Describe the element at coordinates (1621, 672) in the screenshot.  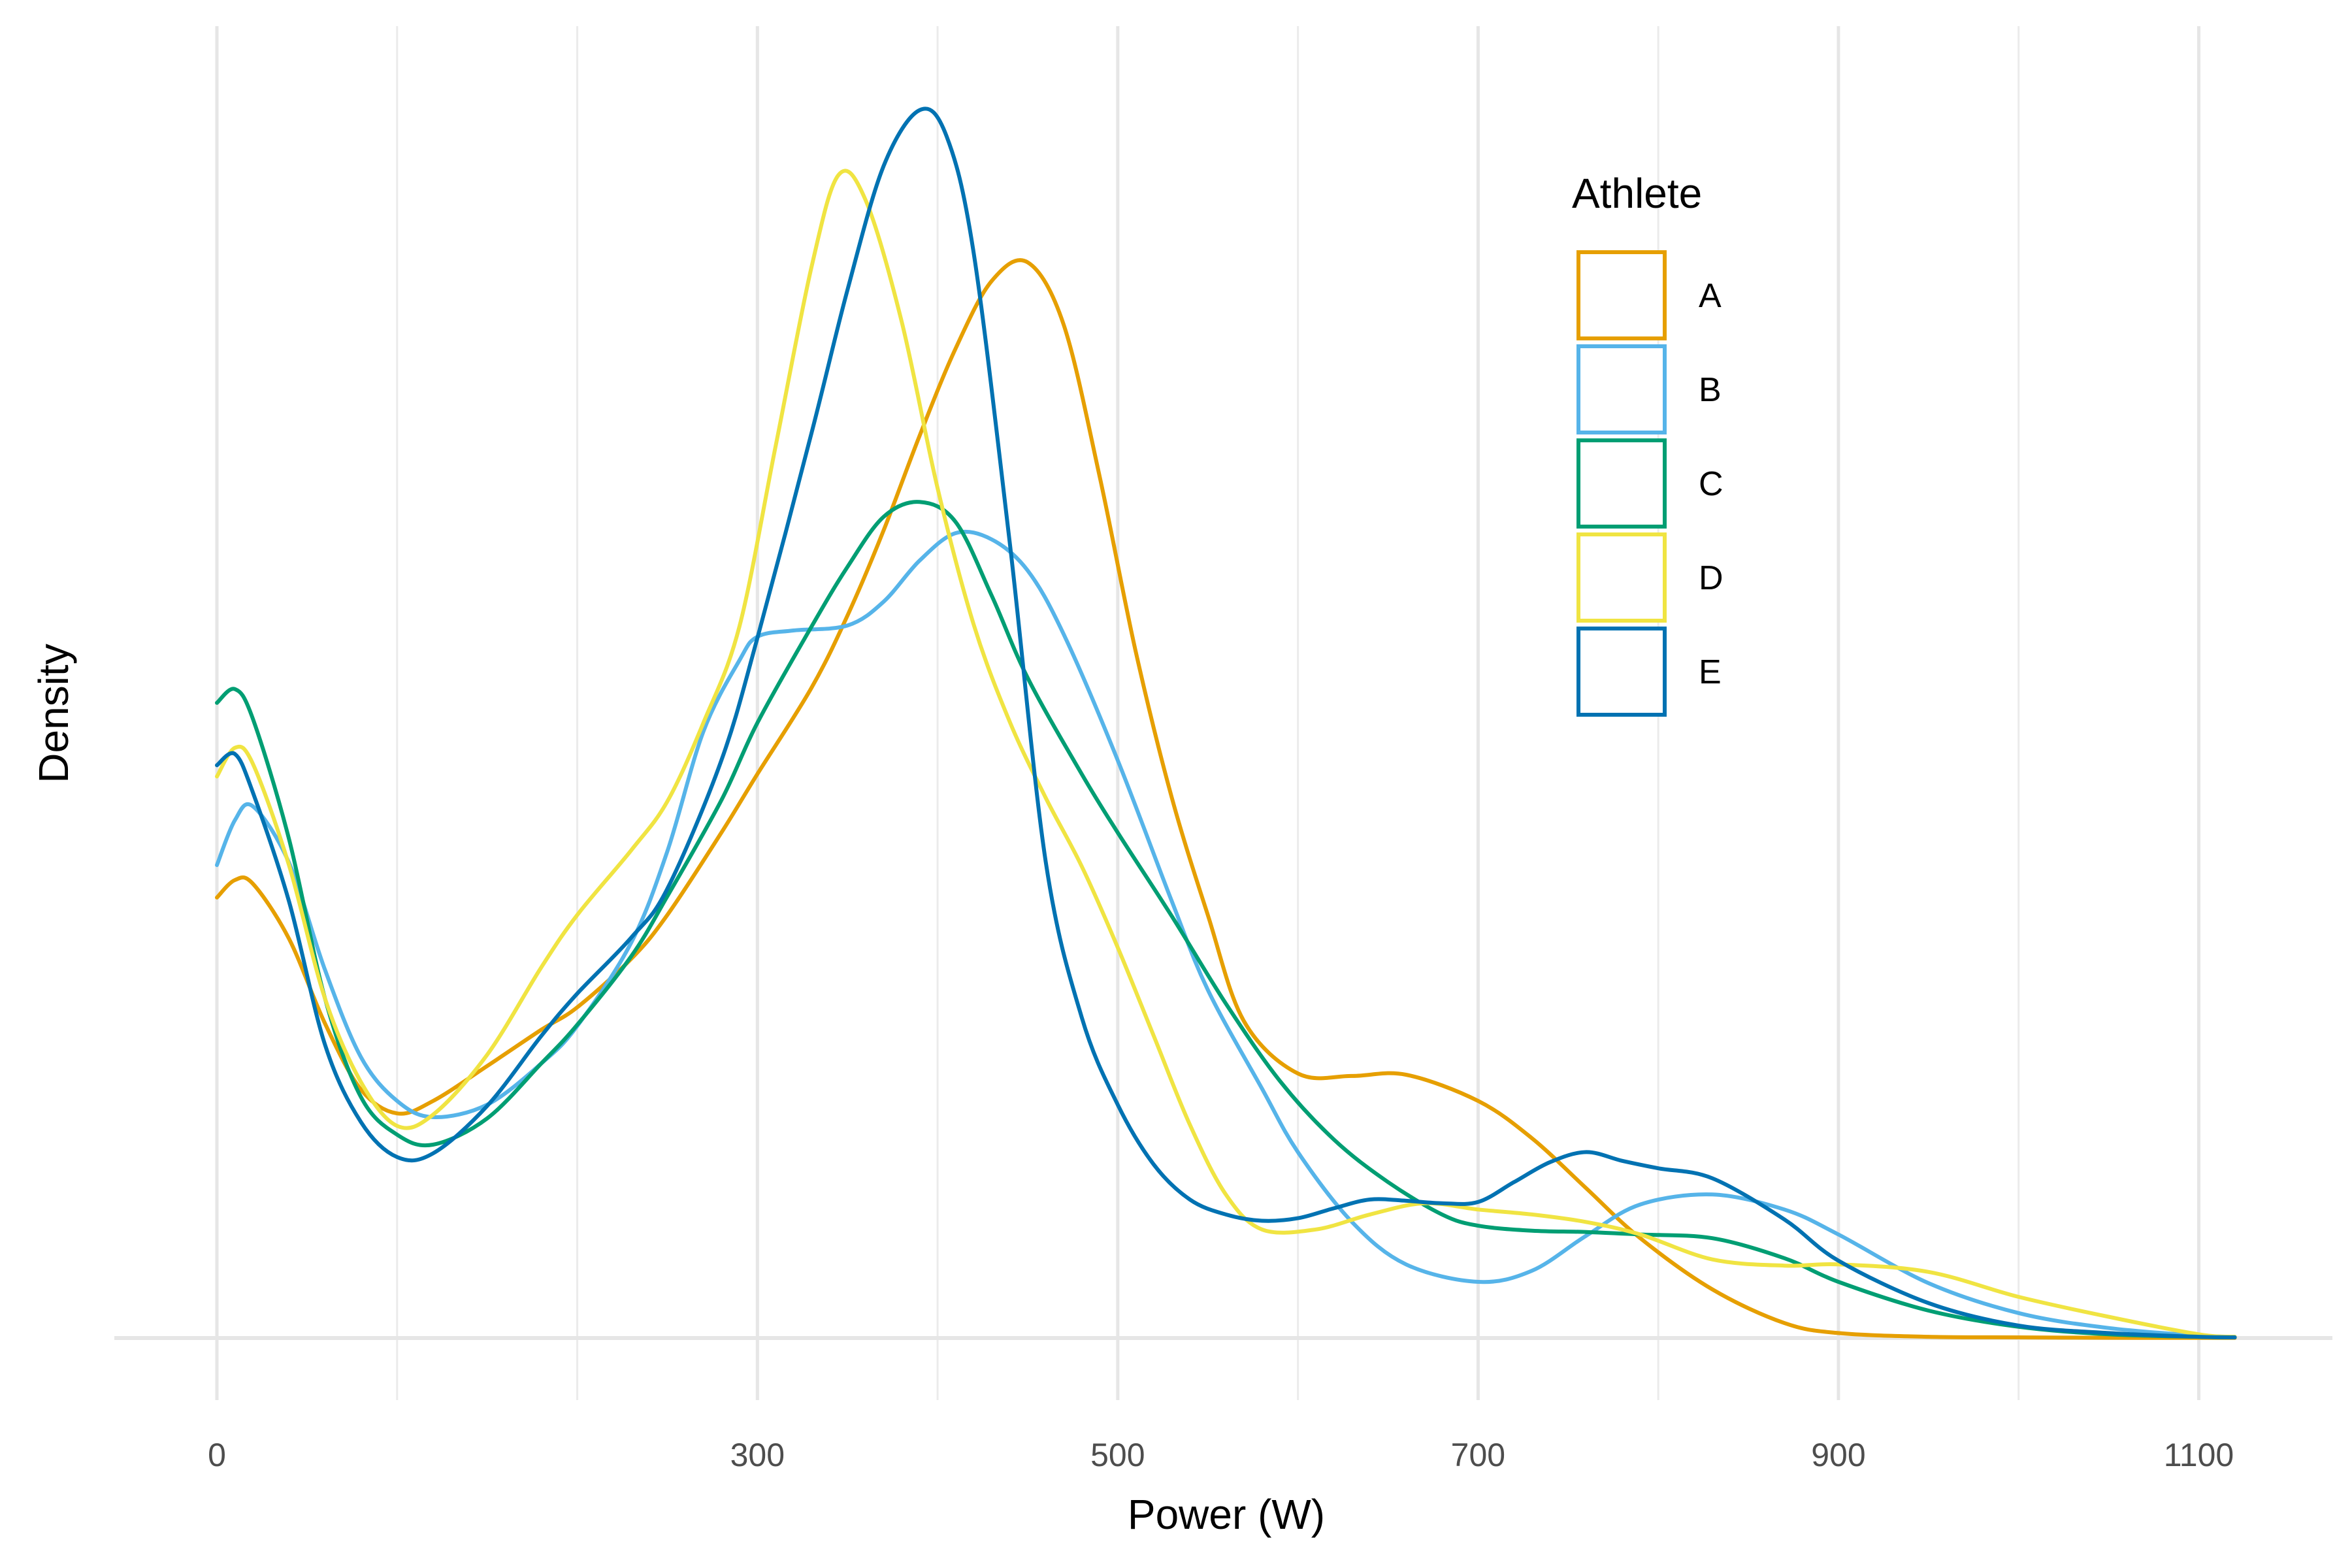
I see `legend-key-athlete-e` at that location.